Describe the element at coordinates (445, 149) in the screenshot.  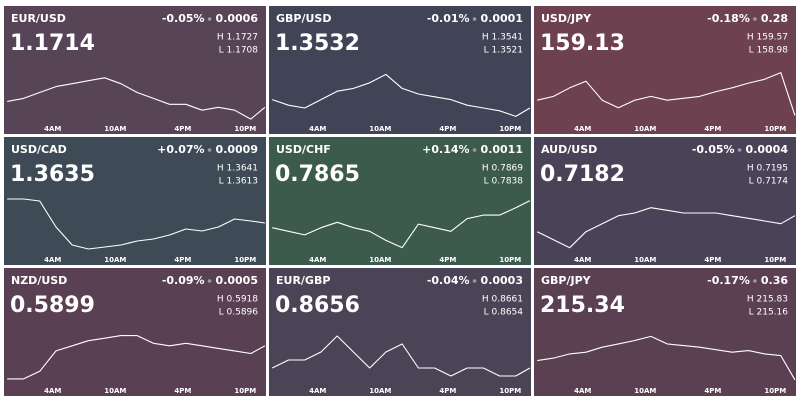
I see `change-pct: +0.14%` at that location.